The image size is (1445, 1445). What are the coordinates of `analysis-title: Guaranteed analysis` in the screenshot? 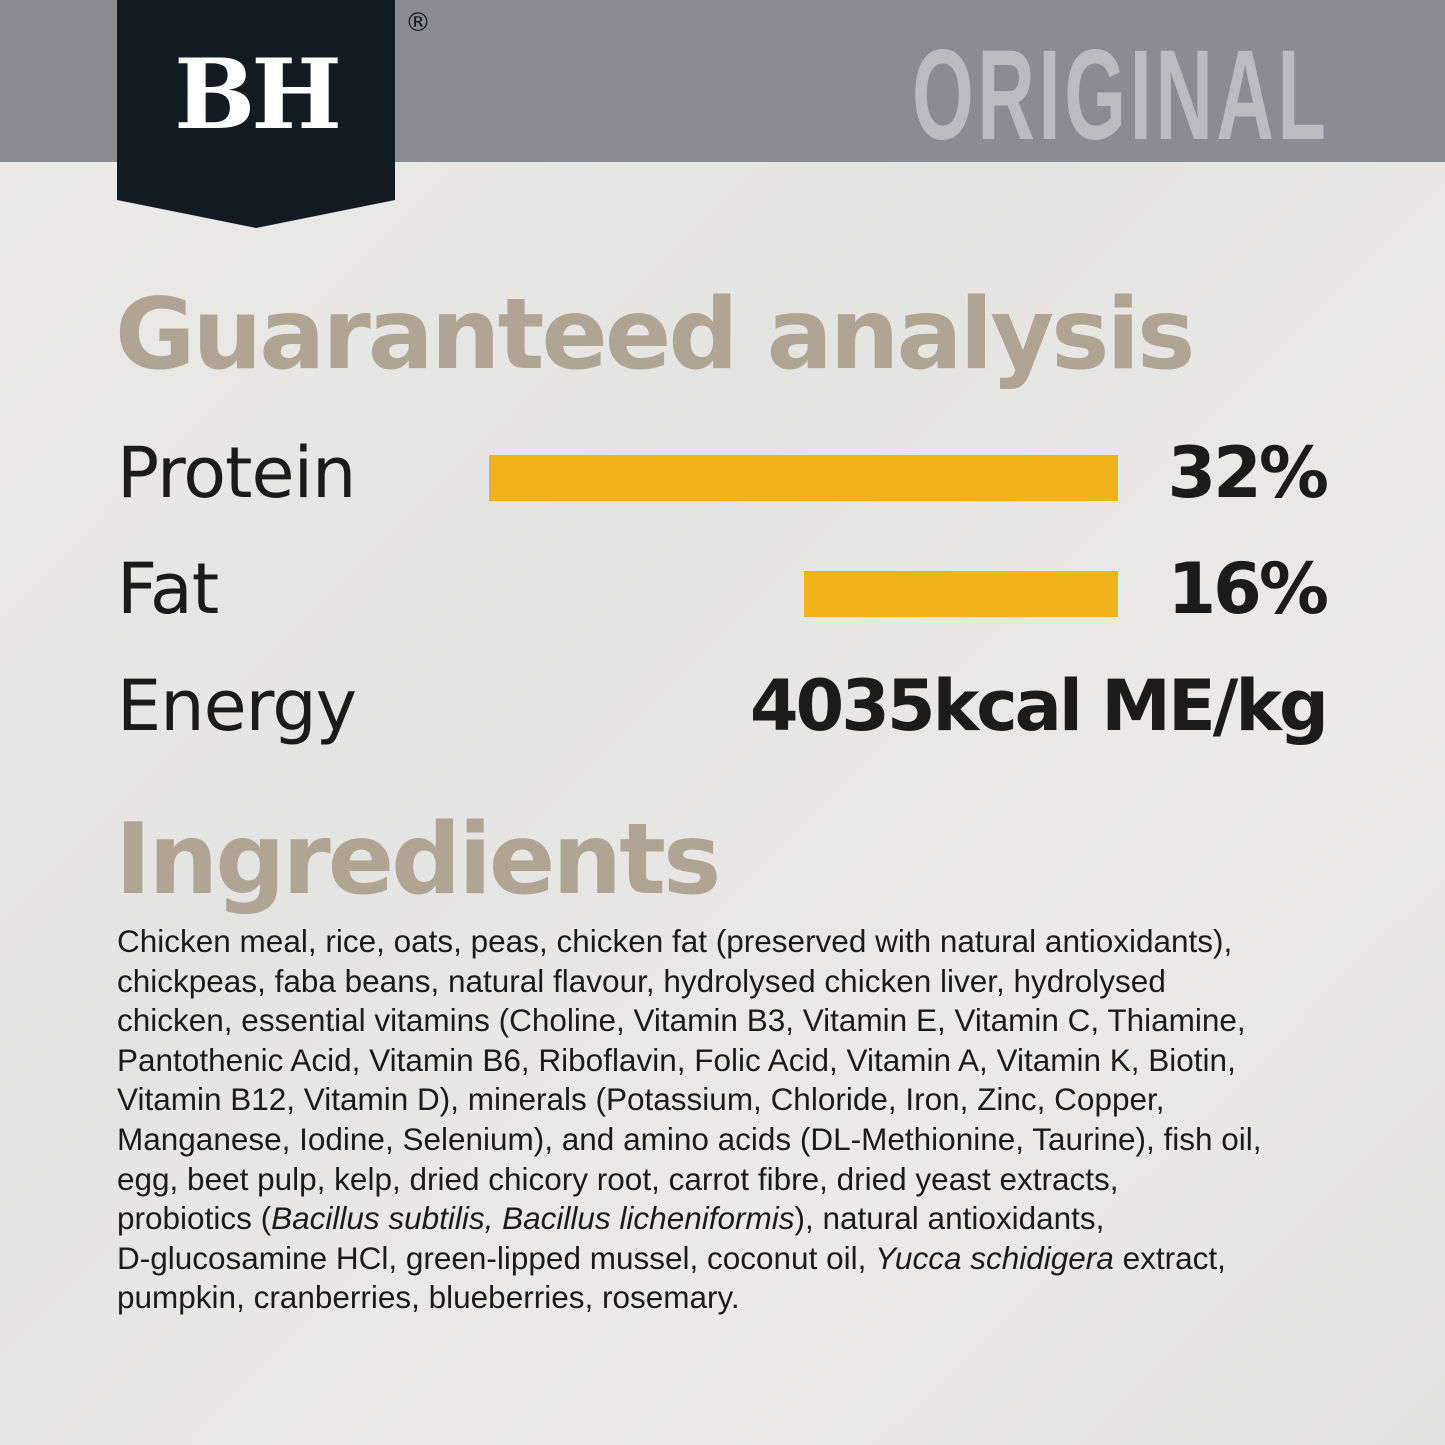 It's located at (655, 335).